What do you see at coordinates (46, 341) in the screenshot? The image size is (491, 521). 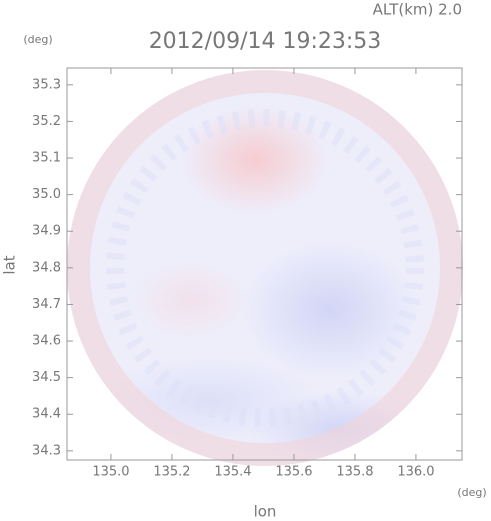 I see `y-tick-label: 34.6` at bounding box center [46, 341].